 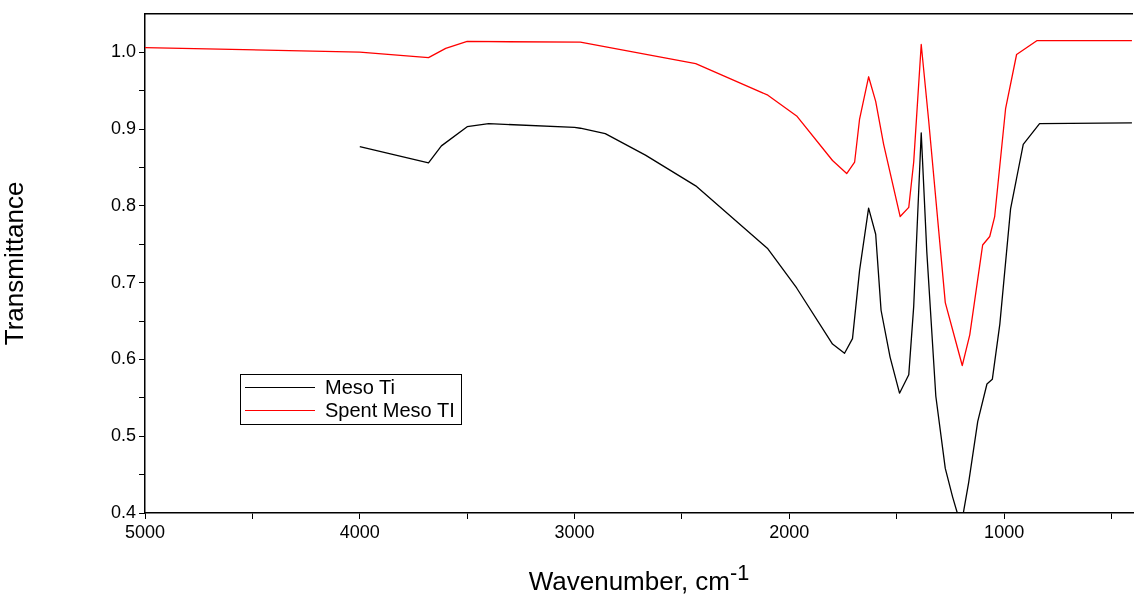 What do you see at coordinates (123, 127) in the screenshot?
I see `y-tick-label: 0.9` at bounding box center [123, 127].